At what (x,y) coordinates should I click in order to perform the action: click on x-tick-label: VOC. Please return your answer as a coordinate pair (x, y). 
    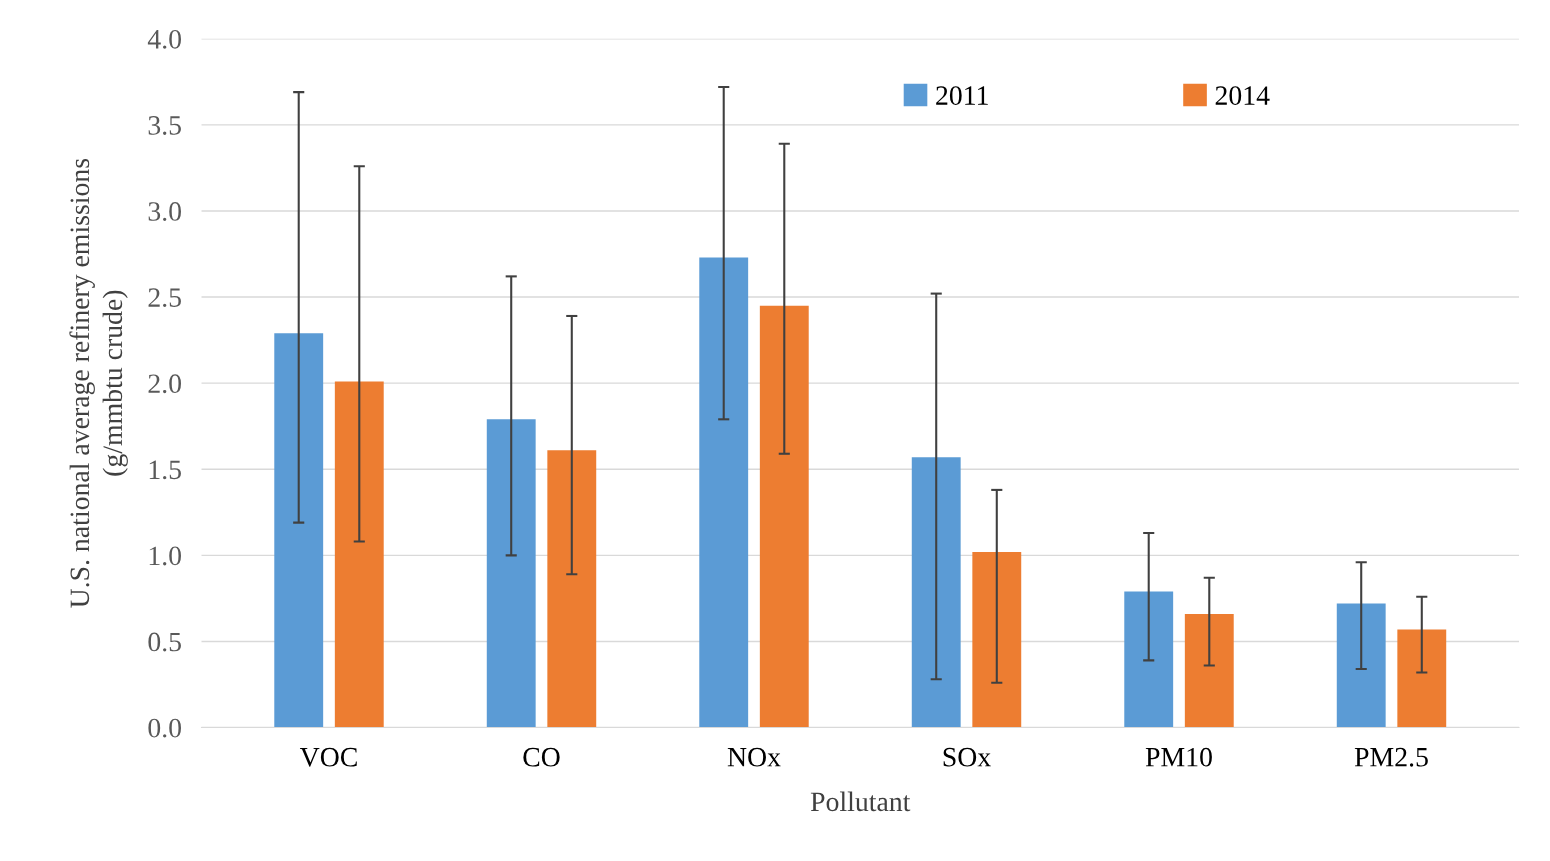
    Looking at the image, I should click on (328, 757).